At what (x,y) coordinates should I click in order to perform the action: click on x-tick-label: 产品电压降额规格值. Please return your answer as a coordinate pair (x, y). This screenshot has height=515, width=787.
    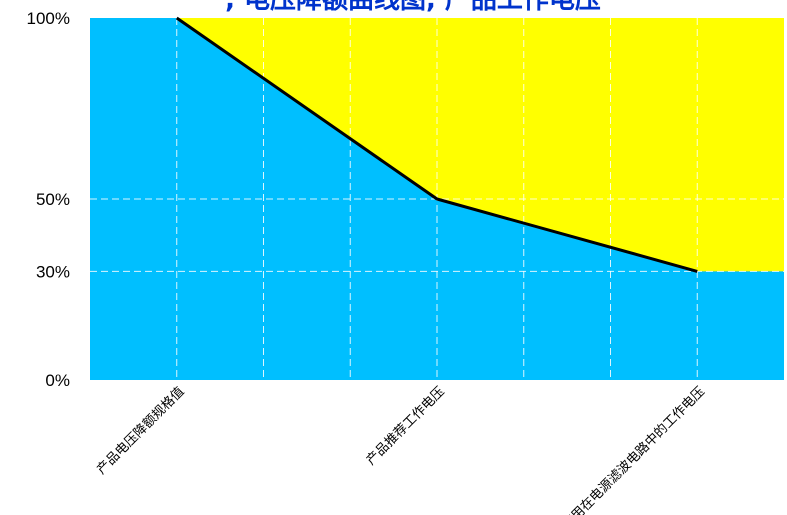
    Looking at the image, I should click on (141, 431).